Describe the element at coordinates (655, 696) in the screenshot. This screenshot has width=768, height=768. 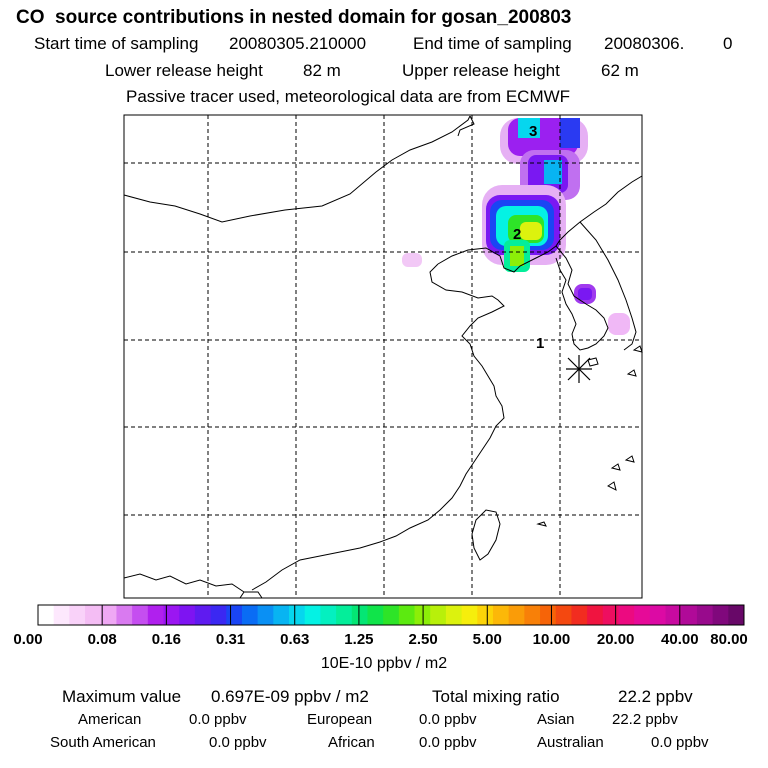
I see `total-mixing-value: 22.2 ppbv` at that location.